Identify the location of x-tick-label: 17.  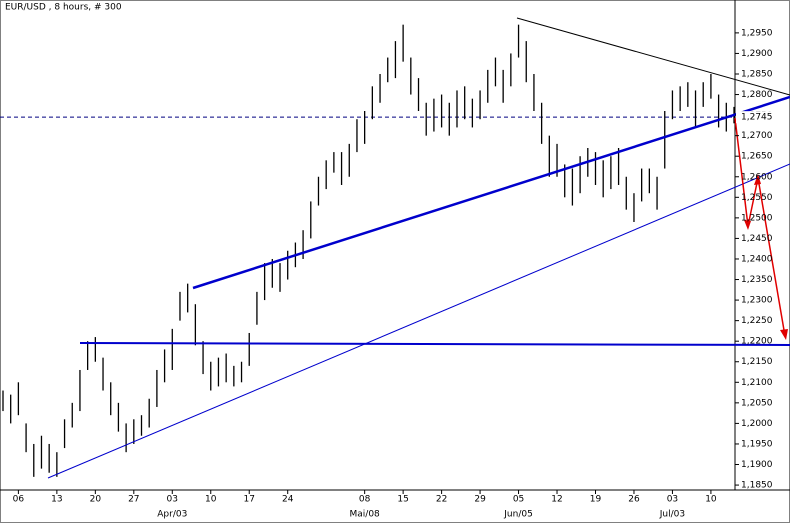
(249, 500).